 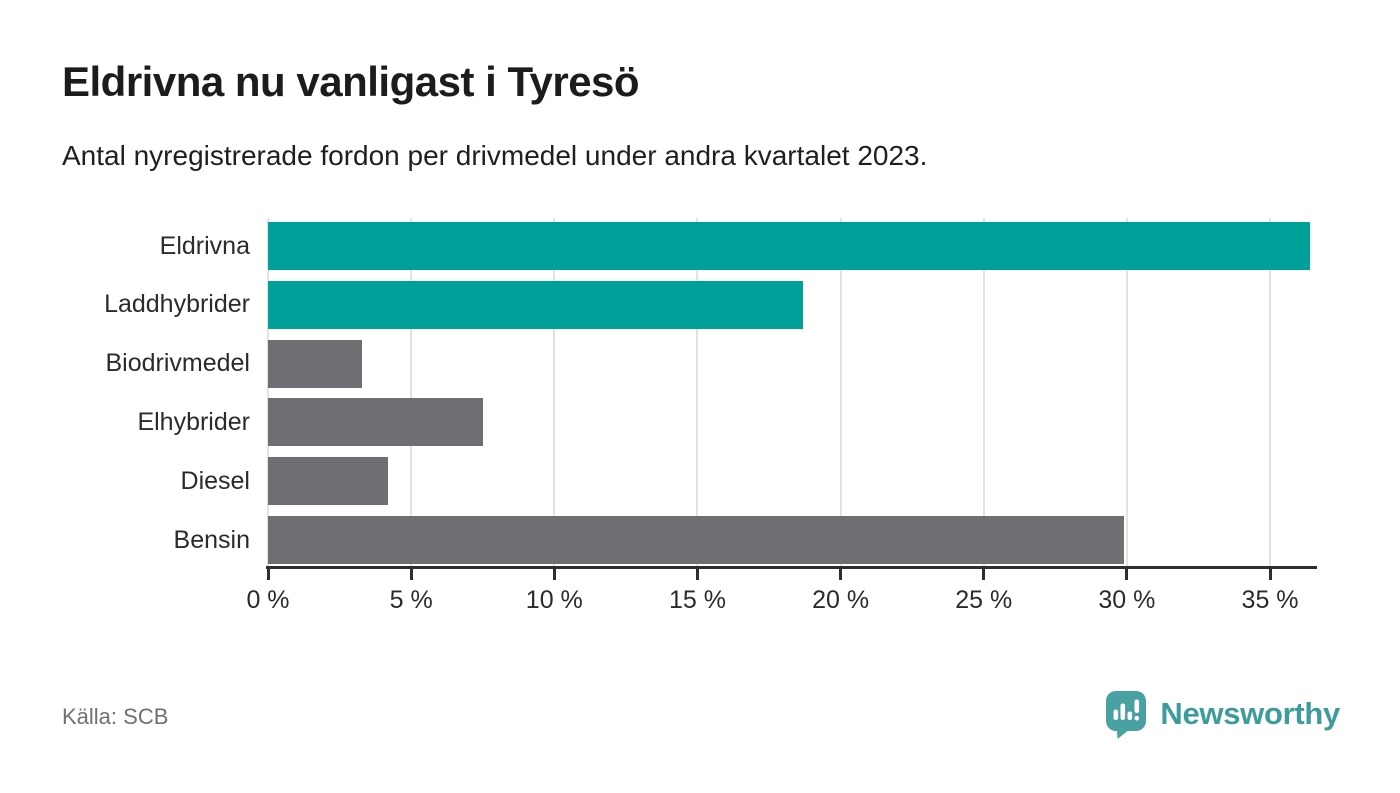 What do you see at coordinates (1270, 600) in the screenshot?
I see `axis-tick-label: 35 %` at bounding box center [1270, 600].